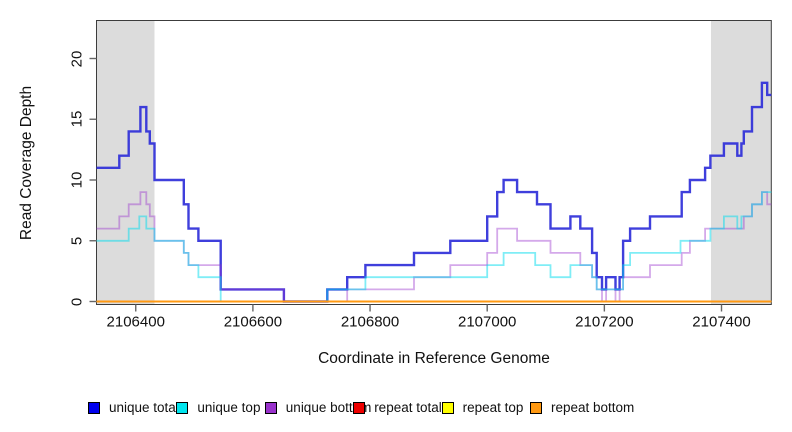 The image size is (792, 432). Describe the element at coordinates (253, 322) in the screenshot. I see `x-tick-label: 2106600` at that location.